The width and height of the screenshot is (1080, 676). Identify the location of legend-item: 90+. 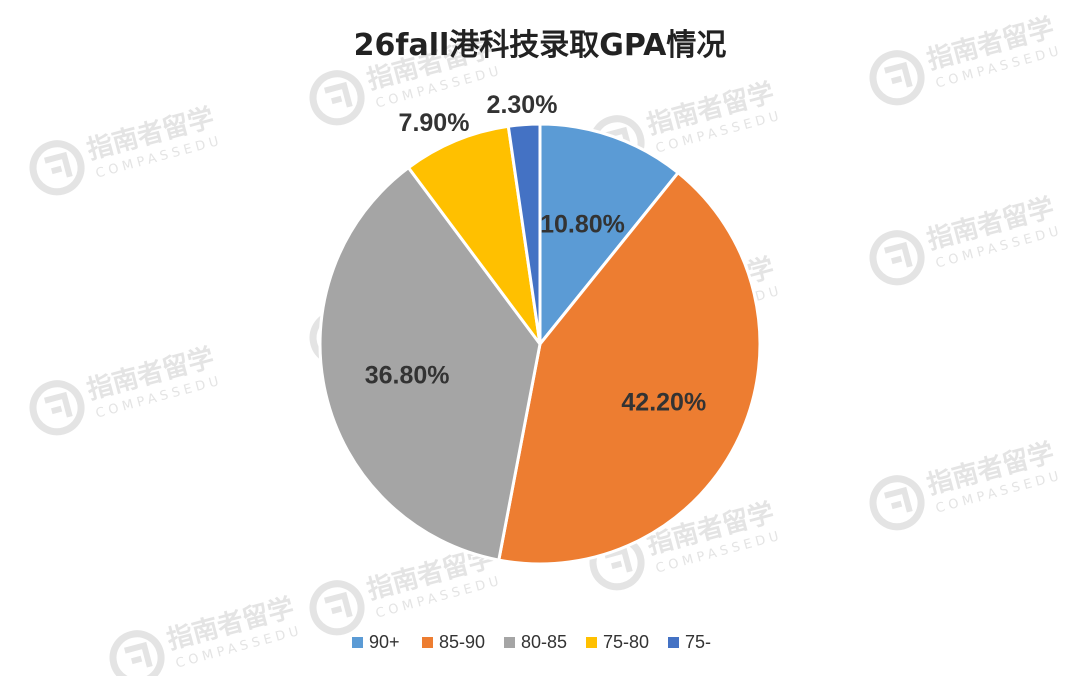
(376, 642).